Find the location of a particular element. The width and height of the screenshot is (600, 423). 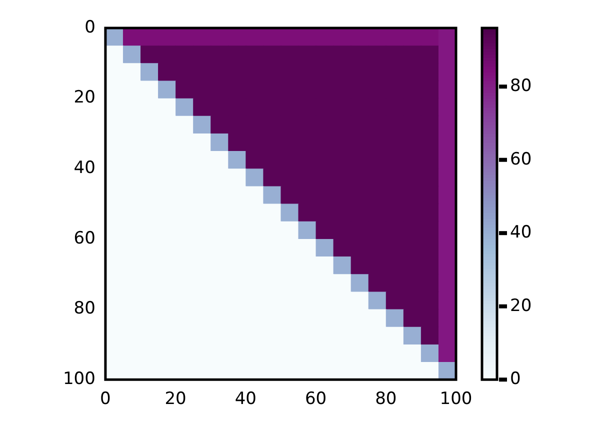

y-tick-label: 0 is located at coordinates (90, 27).